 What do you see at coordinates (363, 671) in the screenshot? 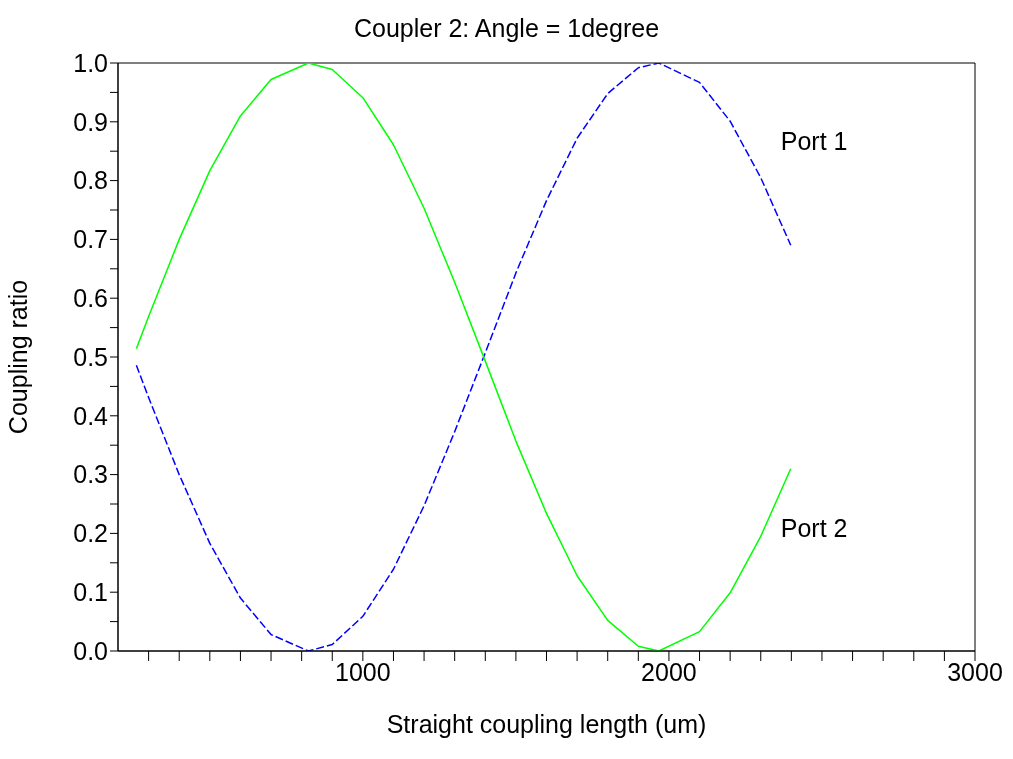
I see `x-tick-label: 1000` at bounding box center [363, 671].